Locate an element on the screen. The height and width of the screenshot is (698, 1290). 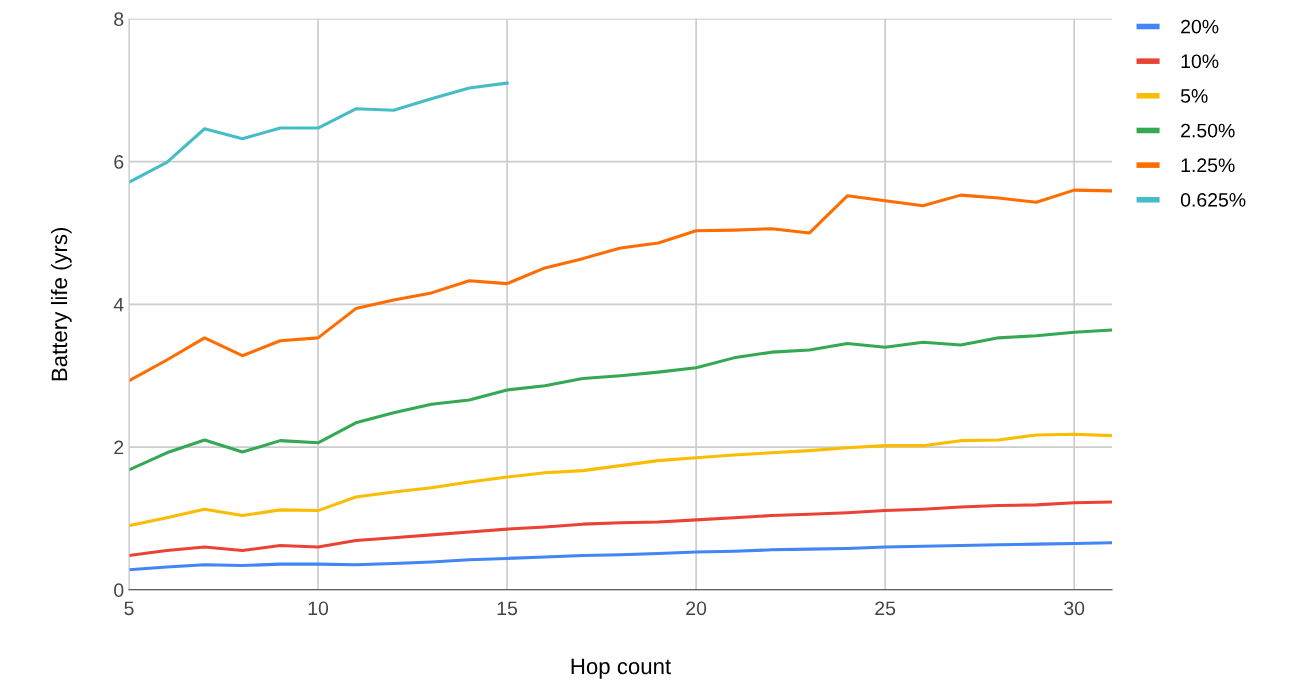
y-tick-label: 2 is located at coordinates (119, 447).